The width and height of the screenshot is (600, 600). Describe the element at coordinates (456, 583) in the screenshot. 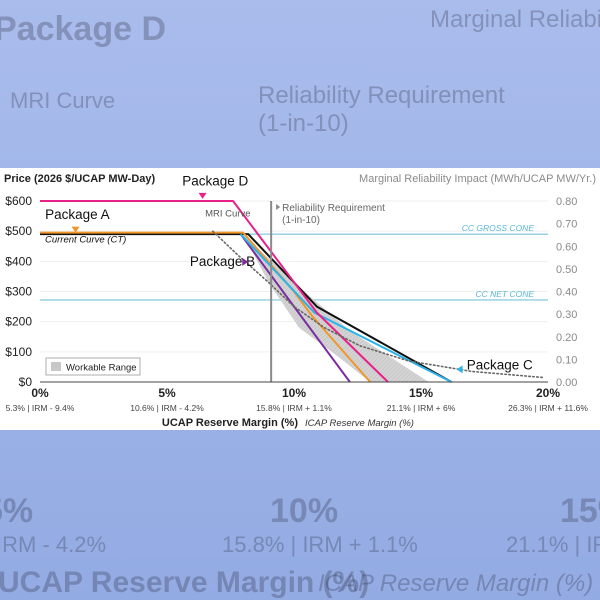

I see `bg-xlabel2: ICAP Reserve Margin (%)` at that location.